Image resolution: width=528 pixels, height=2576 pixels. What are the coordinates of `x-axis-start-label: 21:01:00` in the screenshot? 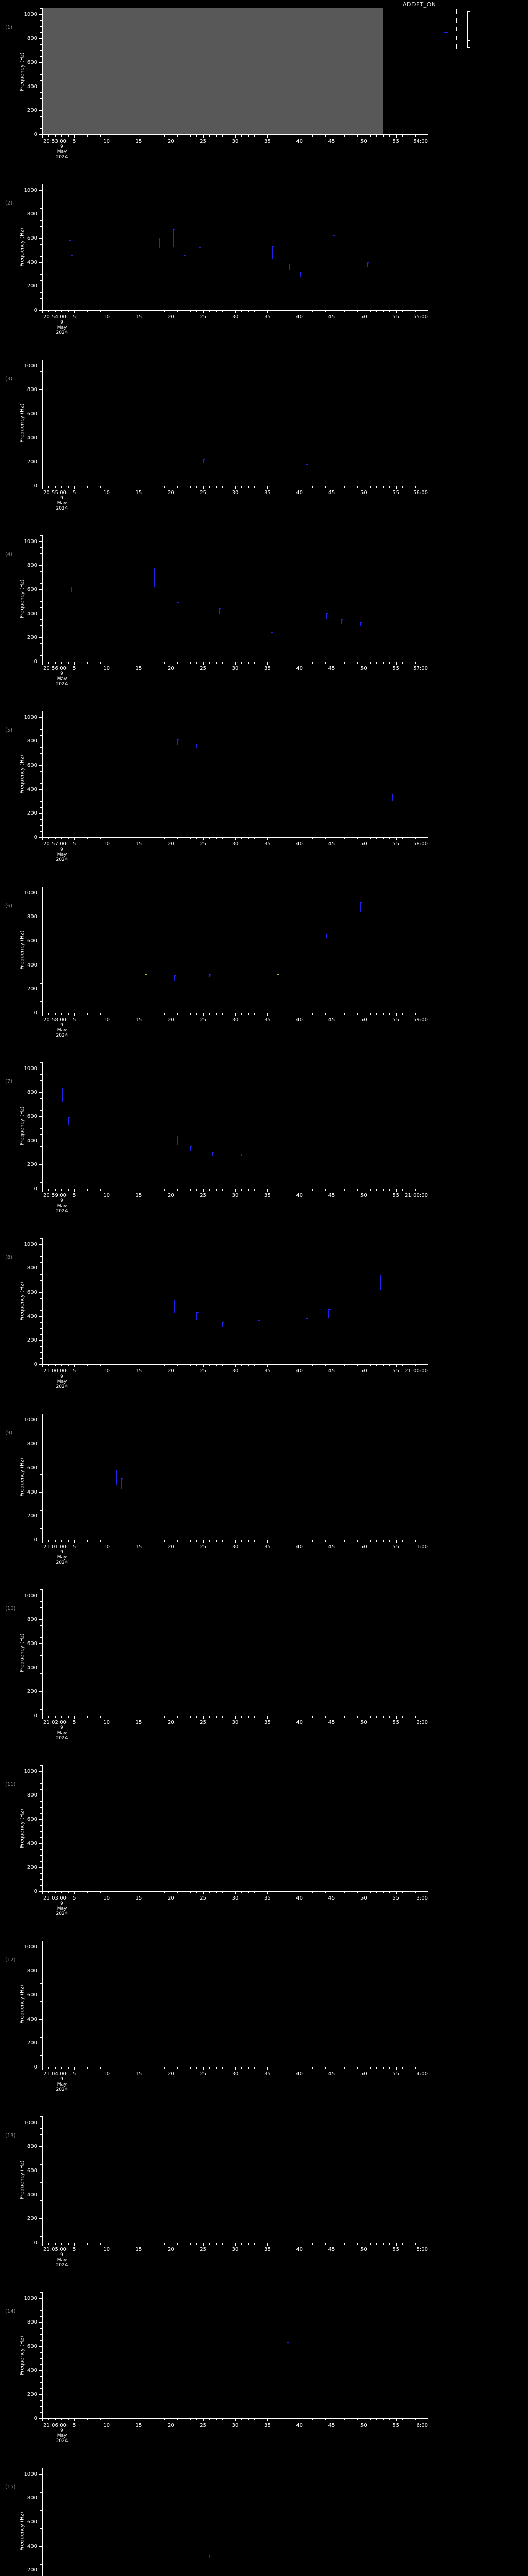 It's located at (55, 1547).